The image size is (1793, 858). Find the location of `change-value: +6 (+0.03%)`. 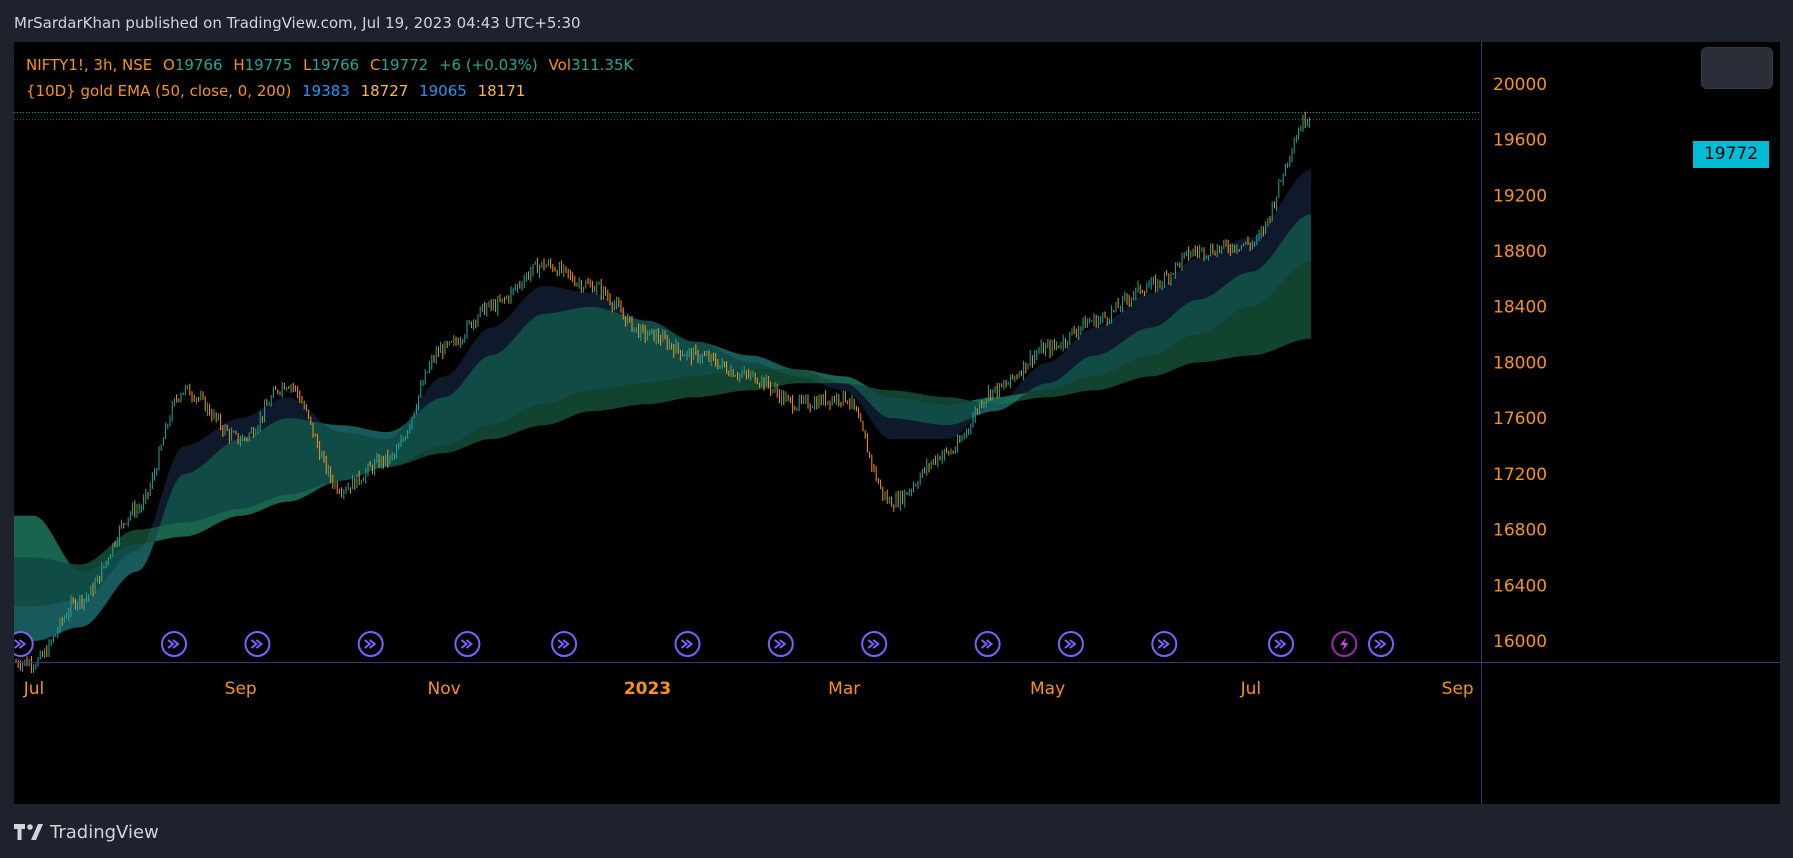

change-value: +6 (+0.03%) is located at coordinates (488, 65).